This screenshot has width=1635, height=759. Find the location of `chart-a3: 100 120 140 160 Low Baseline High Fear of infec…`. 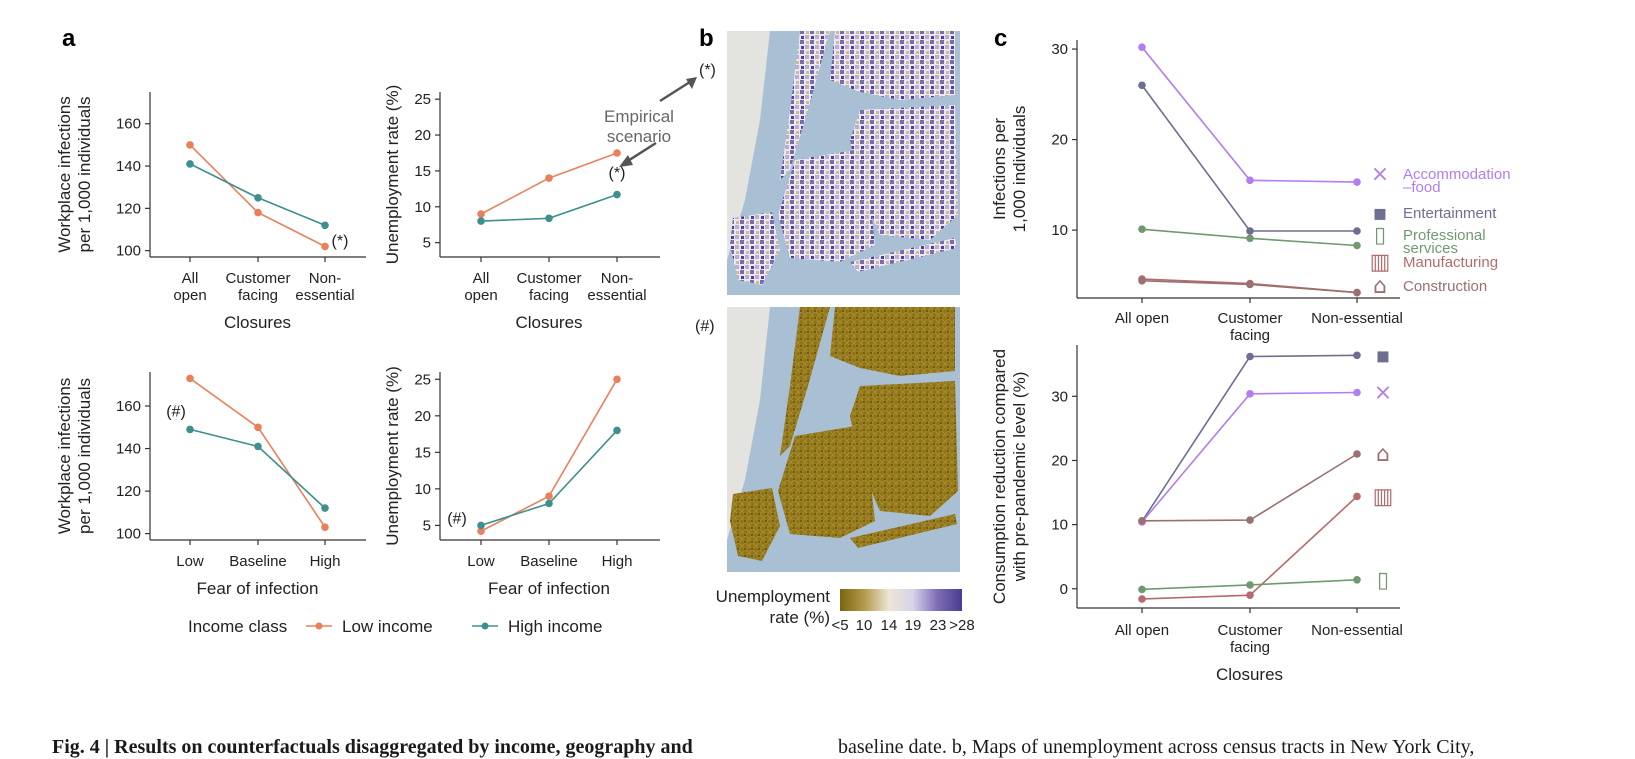

chart-a3: 100 120 140 160 Low Baseline High Fear of infec… is located at coordinates (210, 485).